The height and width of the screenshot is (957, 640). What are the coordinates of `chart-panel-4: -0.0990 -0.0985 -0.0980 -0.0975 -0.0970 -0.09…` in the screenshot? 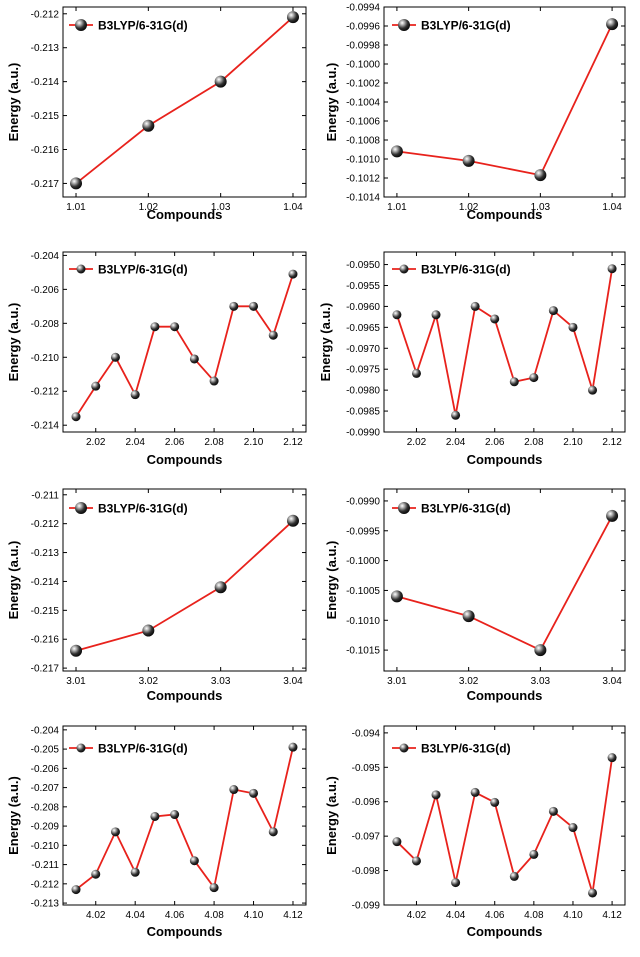 It's located at (472, 359).